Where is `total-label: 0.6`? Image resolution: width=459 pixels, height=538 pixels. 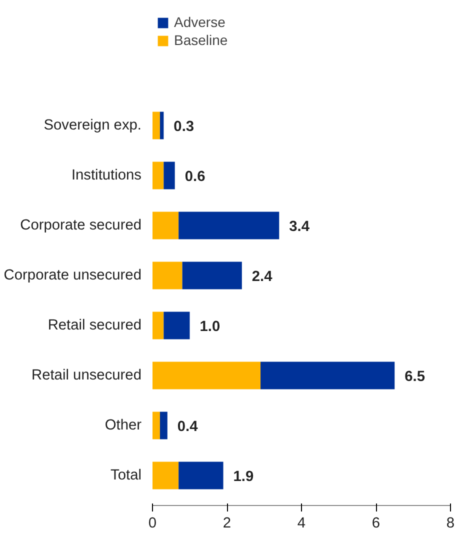
total-label: 0.6 is located at coordinates (195, 177).